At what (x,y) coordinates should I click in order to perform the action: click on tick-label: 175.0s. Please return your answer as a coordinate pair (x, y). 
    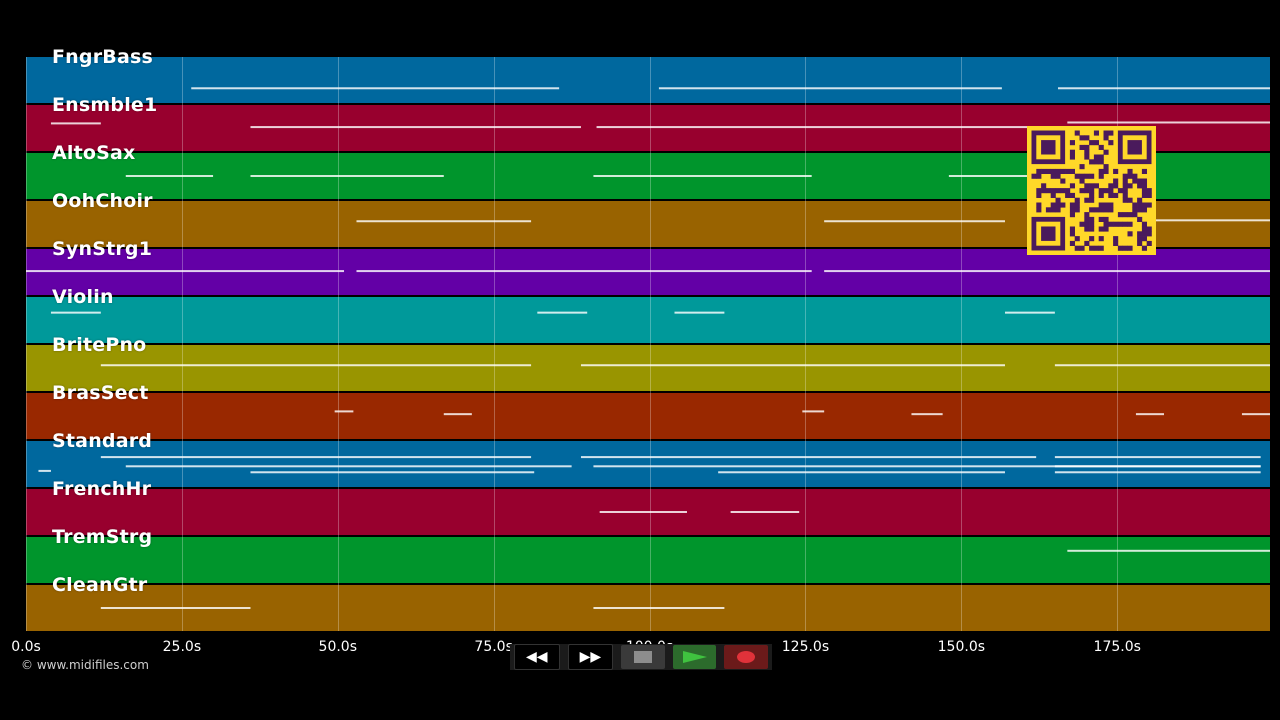
    Looking at the image, I should click on (1117, 647).